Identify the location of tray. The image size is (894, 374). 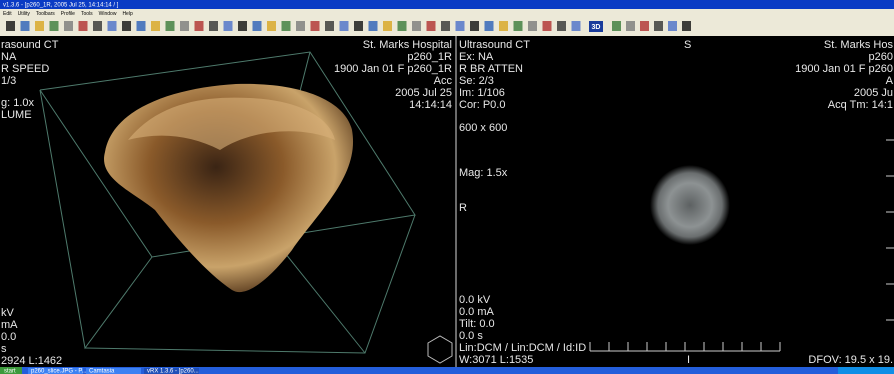
(866, 370).